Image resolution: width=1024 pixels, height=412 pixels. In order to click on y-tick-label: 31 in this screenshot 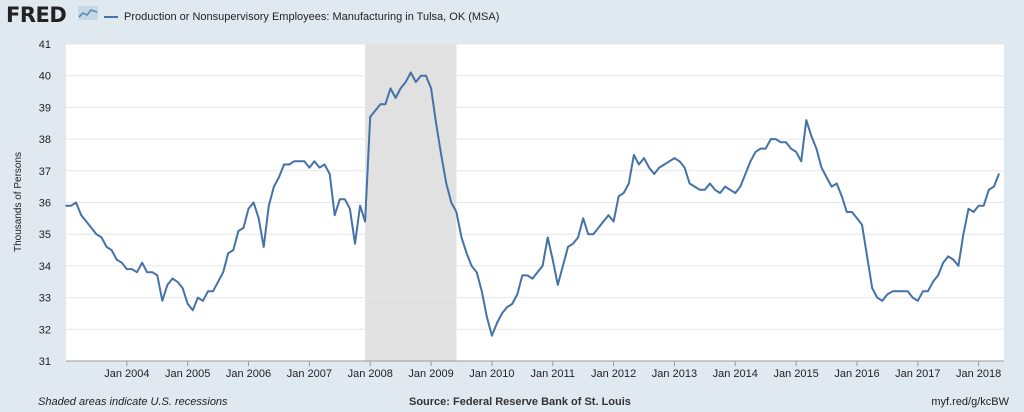, I will do `click(45, 362)`.